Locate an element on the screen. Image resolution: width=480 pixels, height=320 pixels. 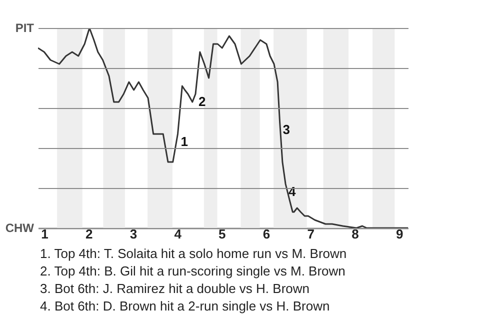
x-tick-label: 6 is located at coordinates (266, 234).